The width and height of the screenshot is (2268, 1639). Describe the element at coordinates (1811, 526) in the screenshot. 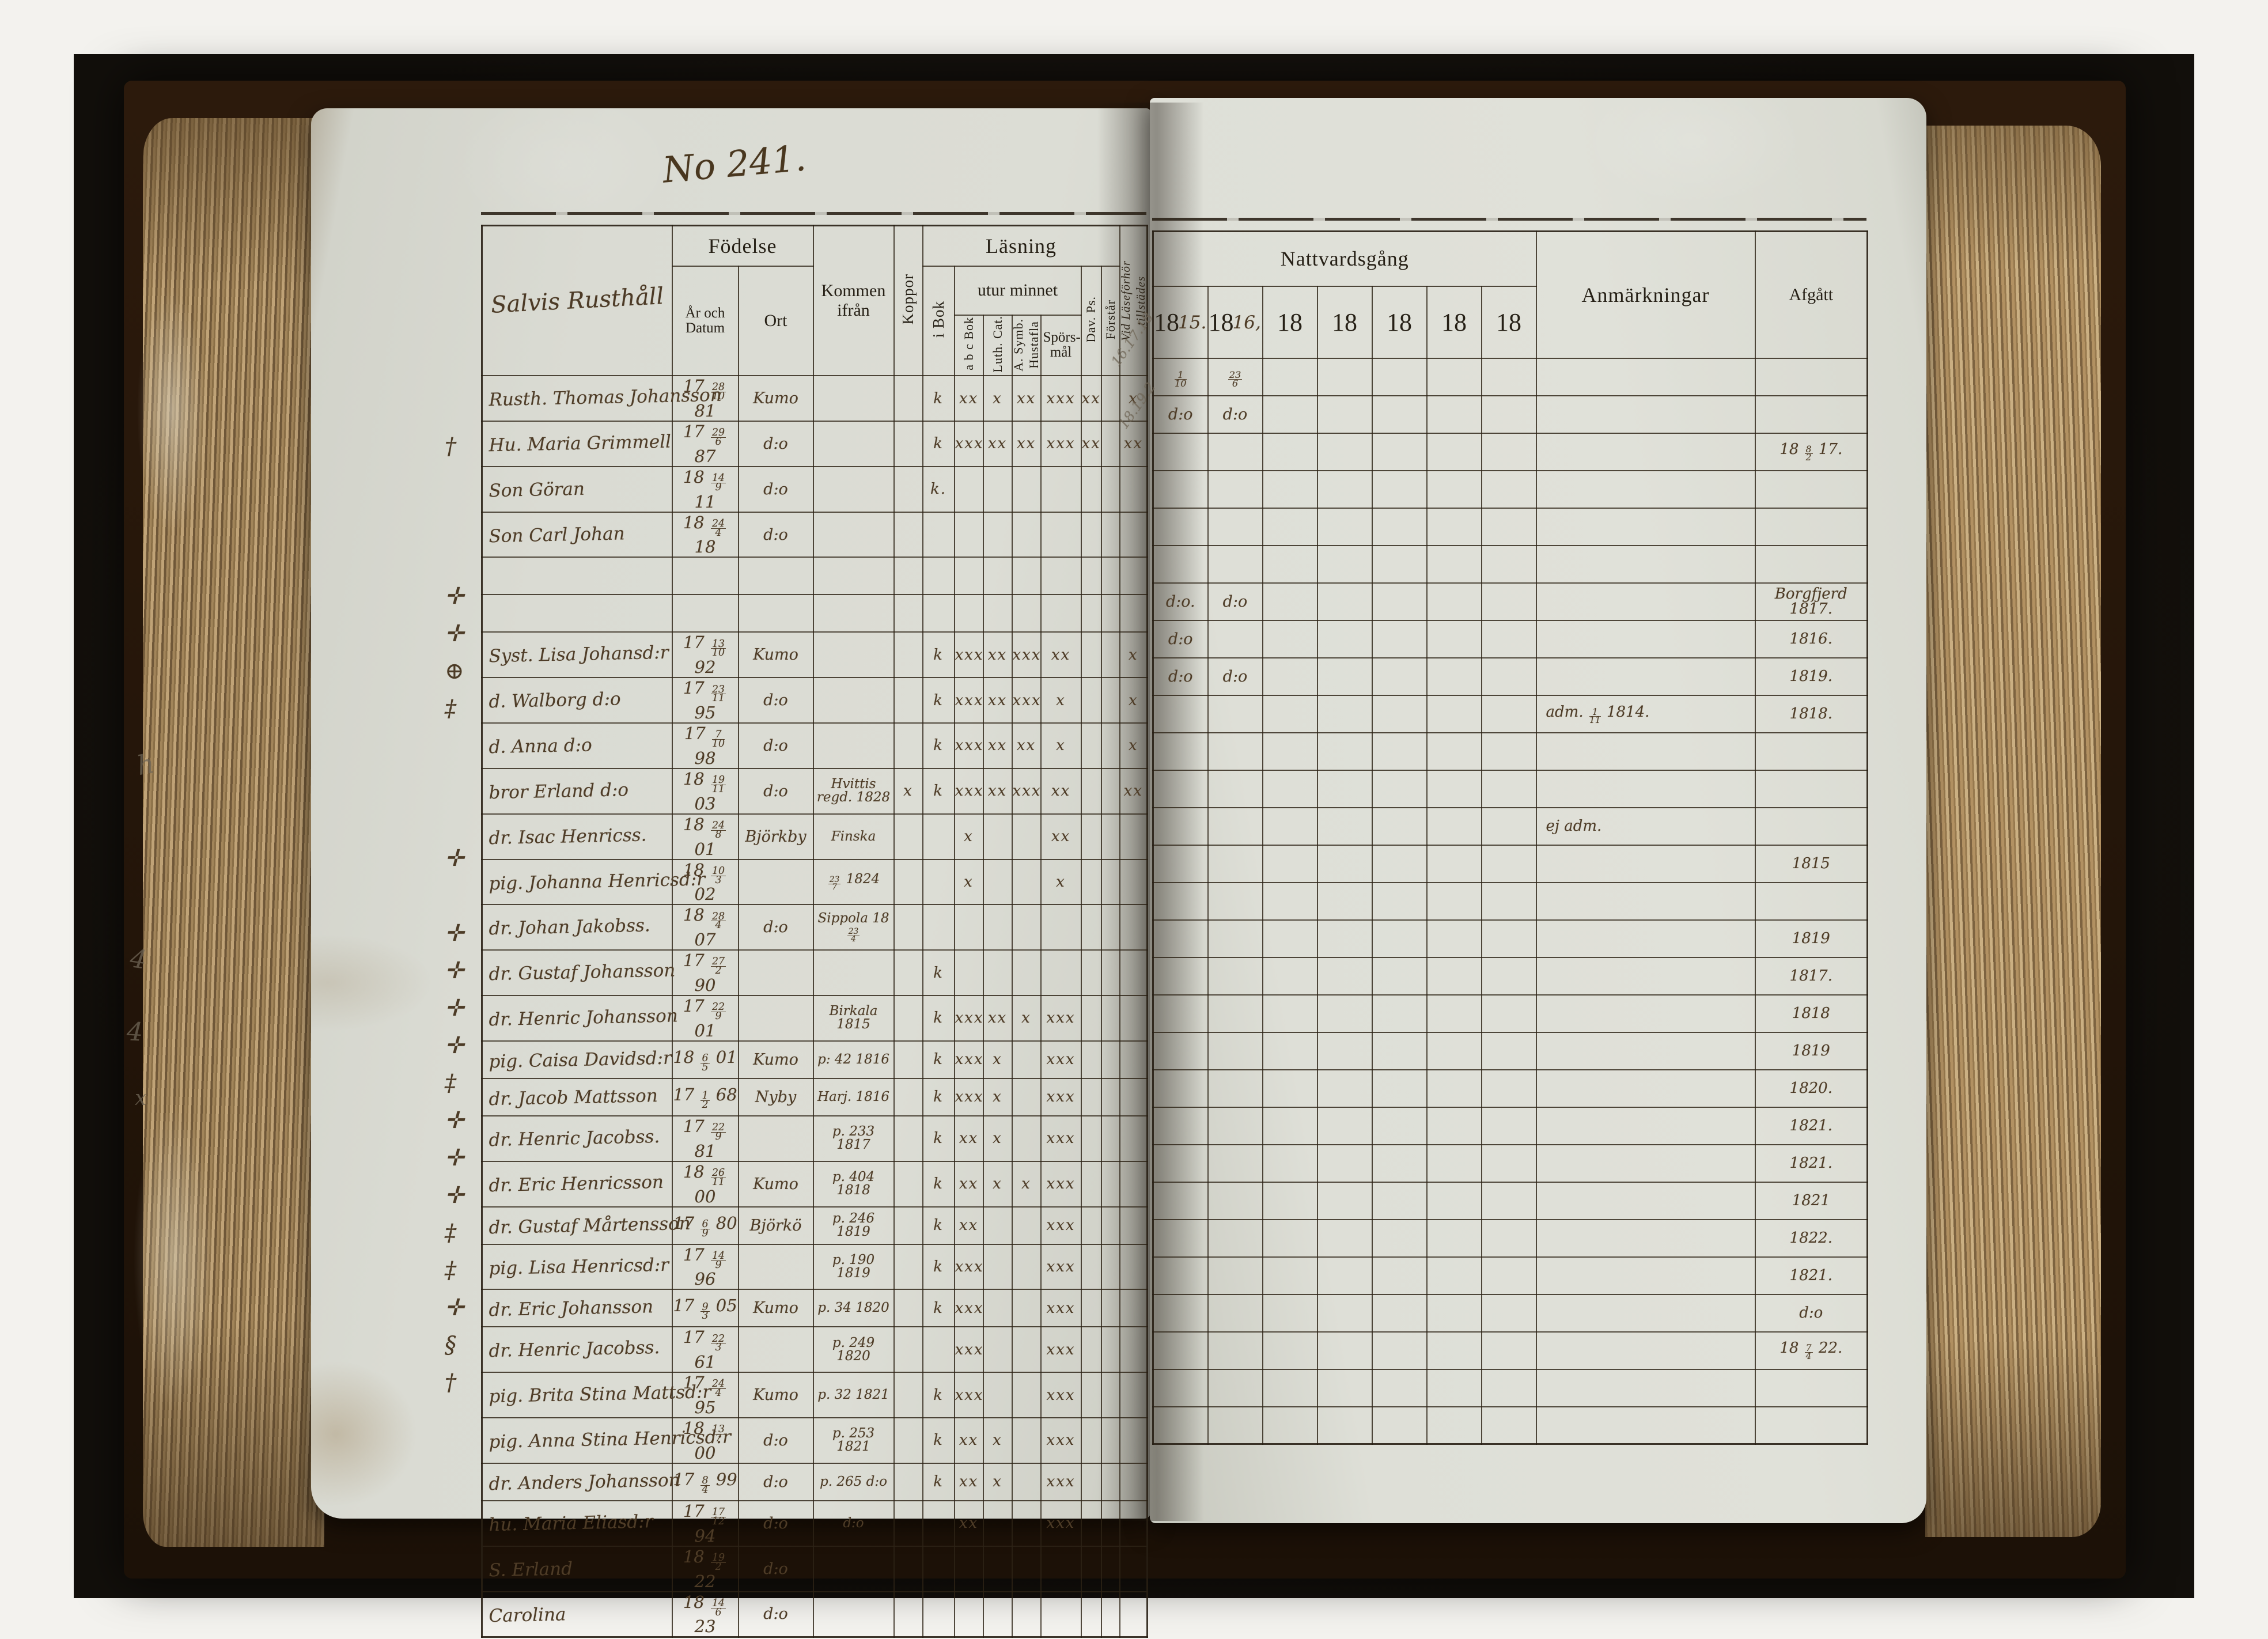

I see `departed-cell` at that location.